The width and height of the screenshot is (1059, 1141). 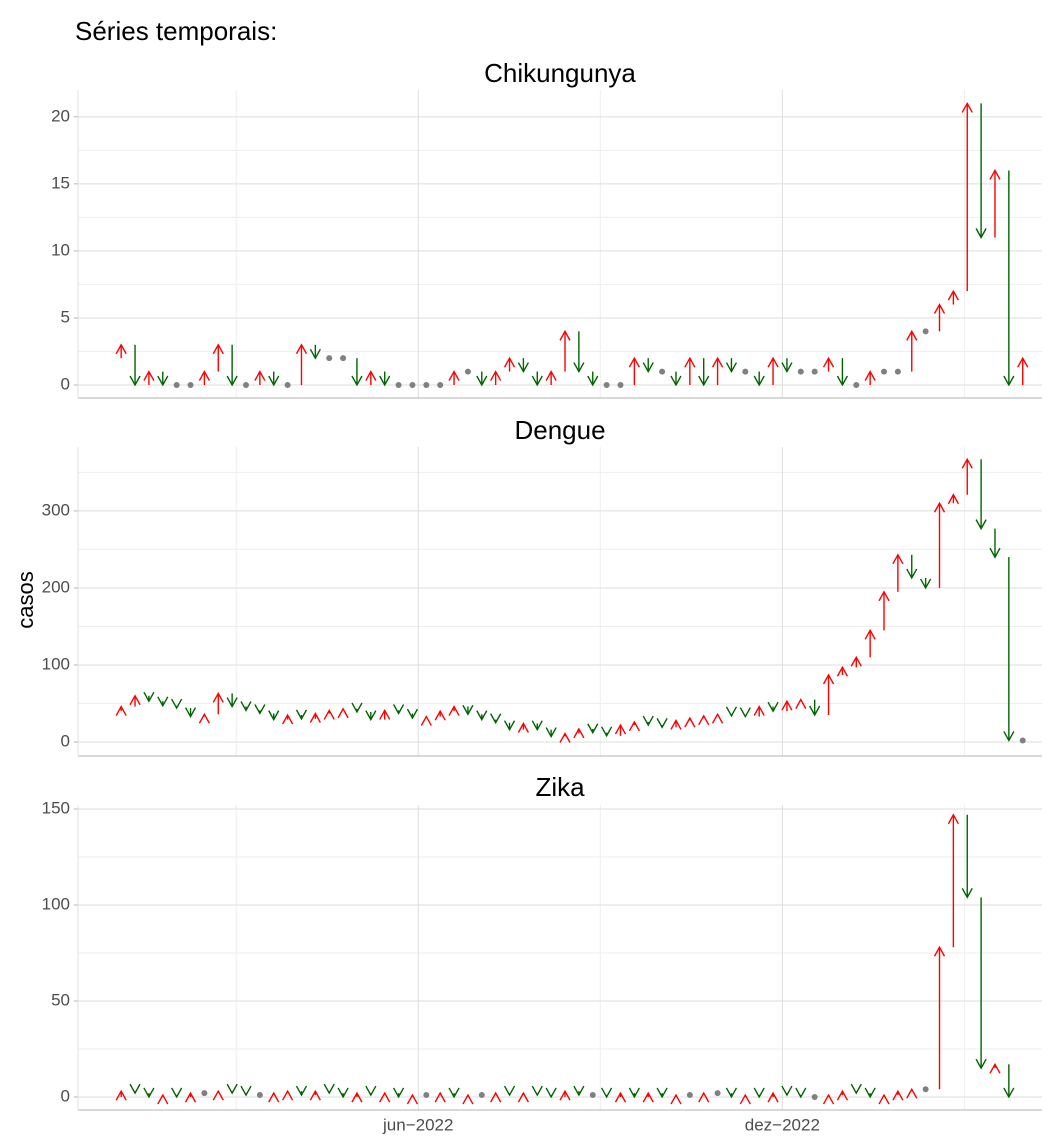 What do you see at coordinates (60, 182) in the screenshot?
I see `y-tick-label: 15` at bounding box center [60, 182].